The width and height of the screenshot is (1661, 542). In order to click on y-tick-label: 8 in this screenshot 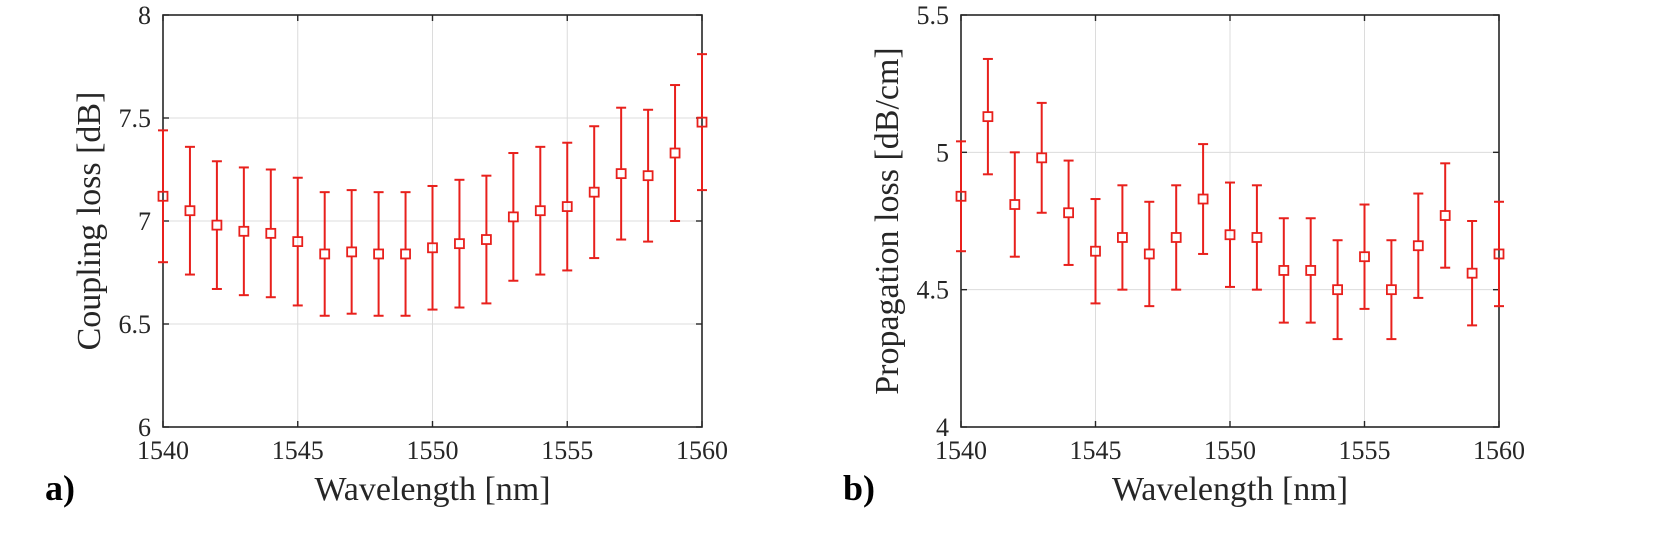, I will do `click(144, 15)`.